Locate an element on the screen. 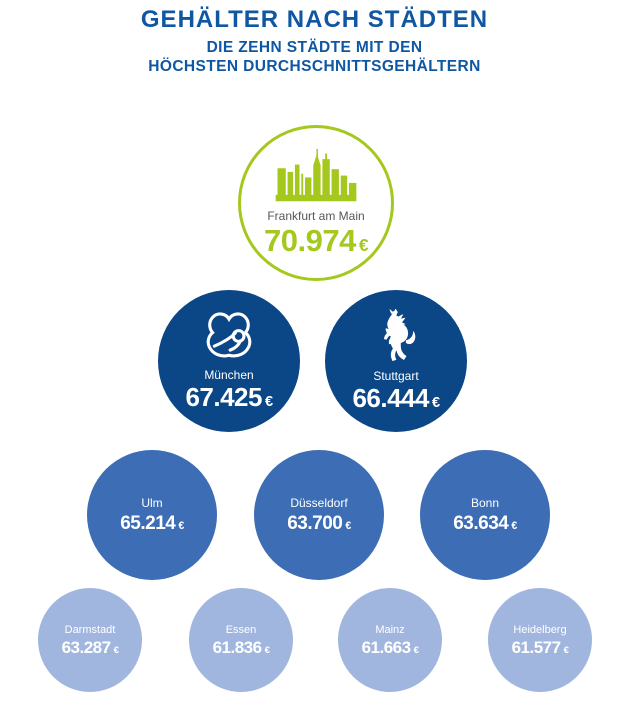  city-salary: 65.214 € is located at coordinates (152, 524).